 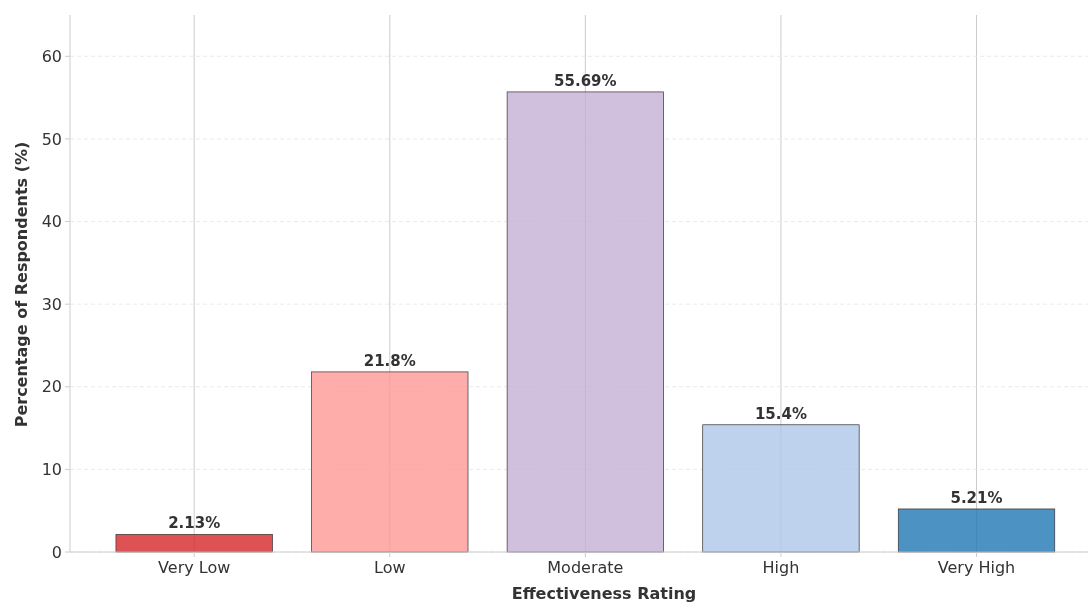 I want to click on data-label: 21.8%, so click(x=389, y=360).